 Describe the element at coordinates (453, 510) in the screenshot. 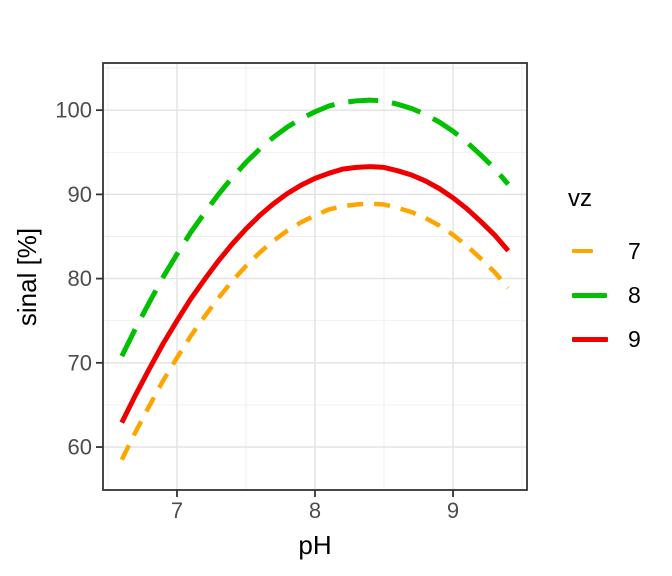

I see `x-axis-tick-label: 9` at that location.